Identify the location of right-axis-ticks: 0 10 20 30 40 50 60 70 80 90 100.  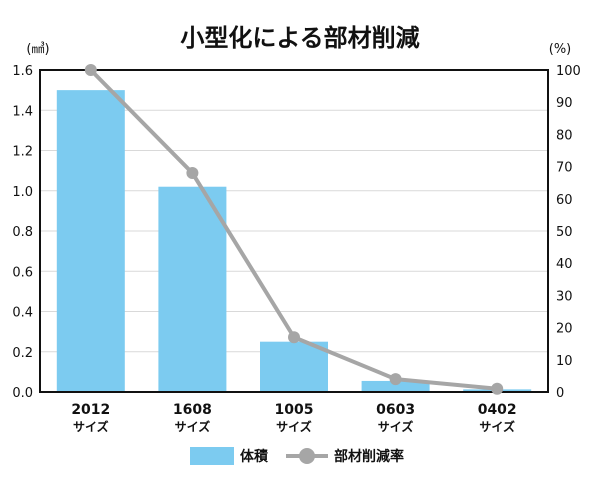
(568, 232).